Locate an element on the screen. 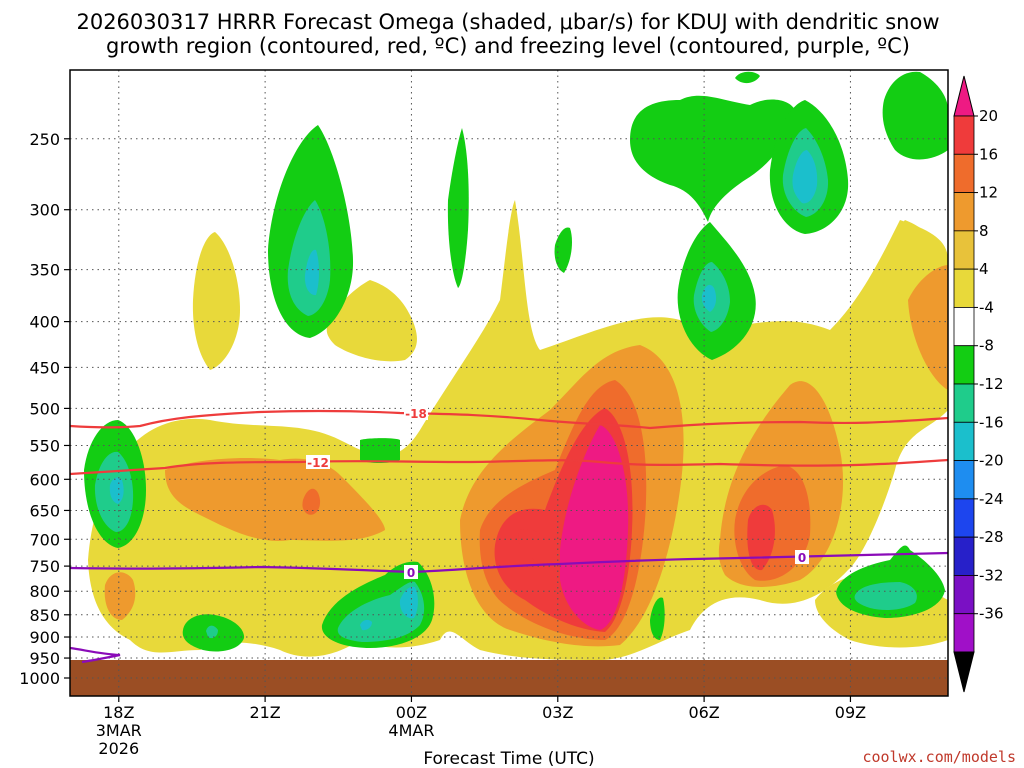 This screenshot has height=768, width=1024. omega-band-neg4-8-g is located at coordinates (915, 115).